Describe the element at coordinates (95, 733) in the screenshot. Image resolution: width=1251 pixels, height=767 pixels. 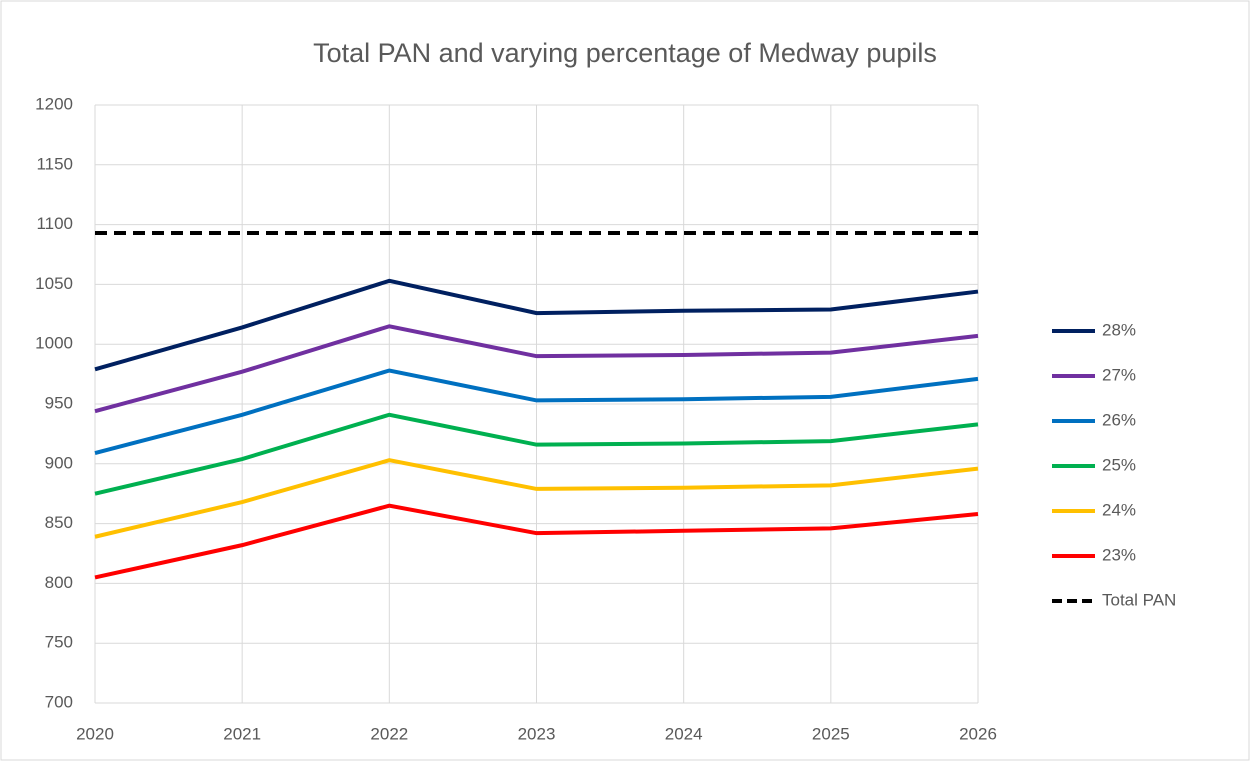
I see `x-tick-label: 2020` at that location.